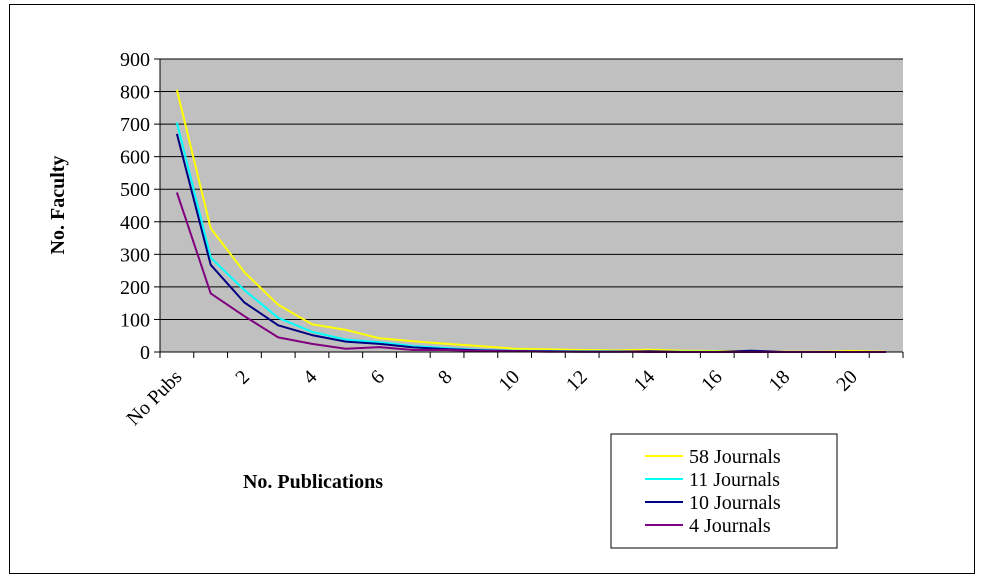  What do you see at coordinates (847, 381) in the screenshot?
I see `x-tick-label: 20` at bounding box center [847, 381].